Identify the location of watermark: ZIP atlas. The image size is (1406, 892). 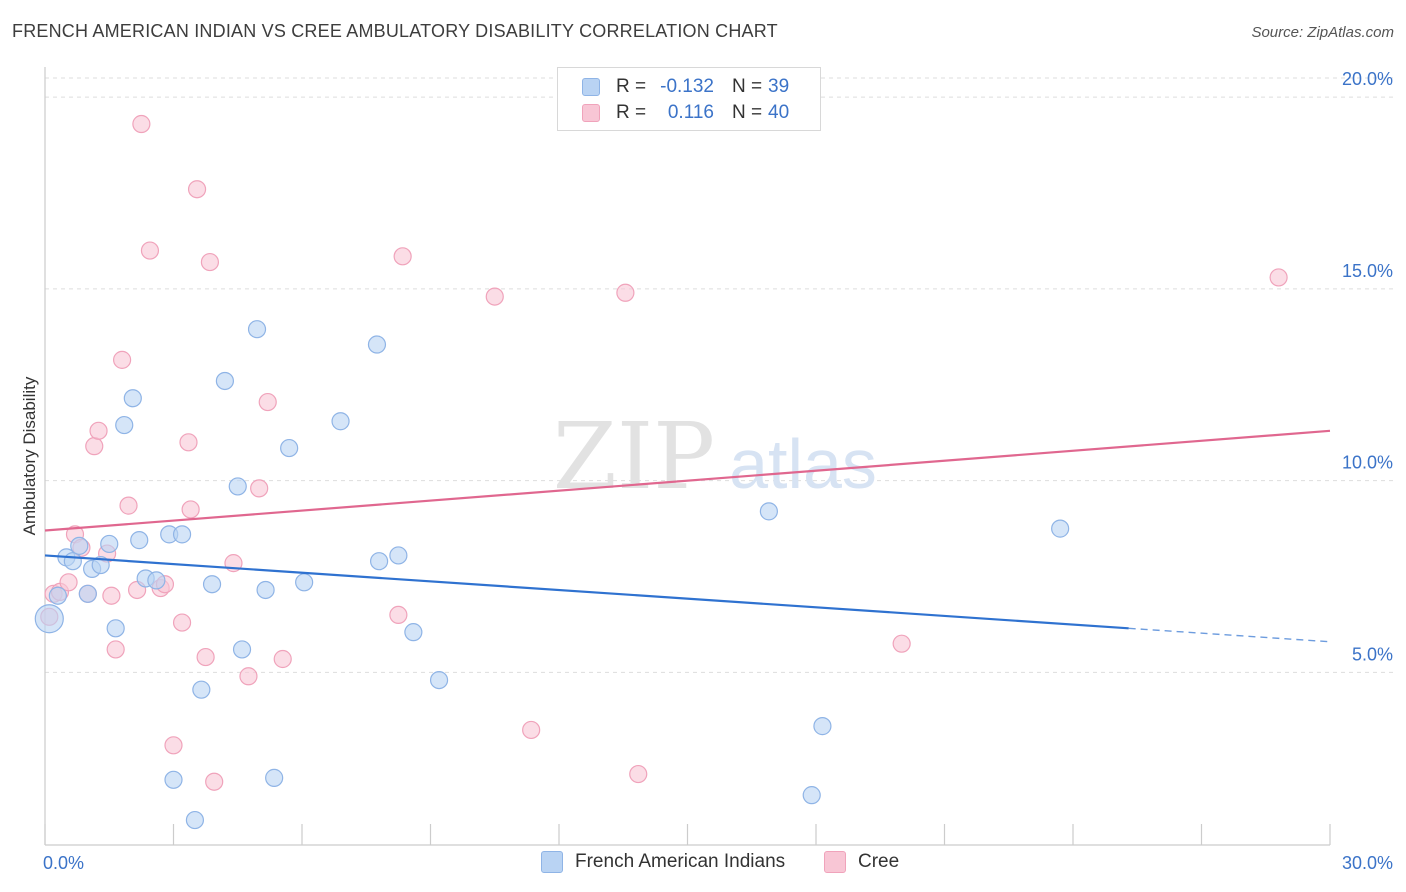
(715, 456).